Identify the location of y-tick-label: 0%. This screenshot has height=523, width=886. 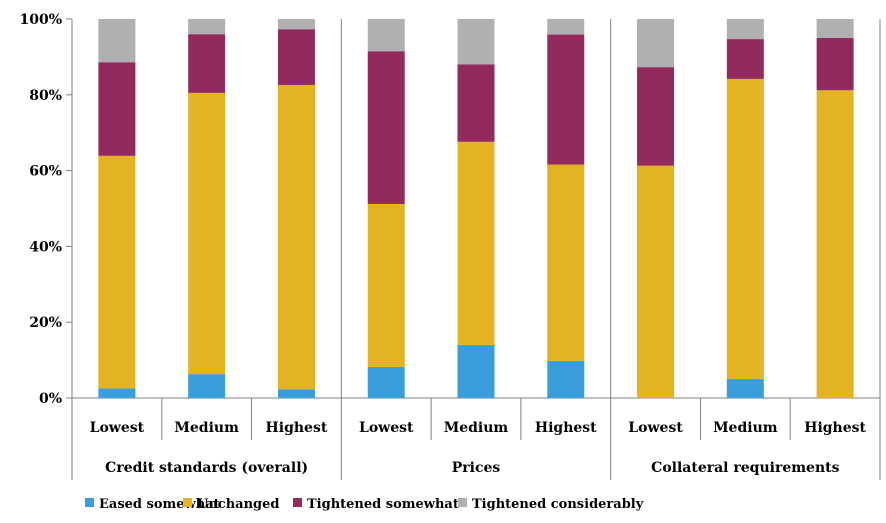
(50, 399).